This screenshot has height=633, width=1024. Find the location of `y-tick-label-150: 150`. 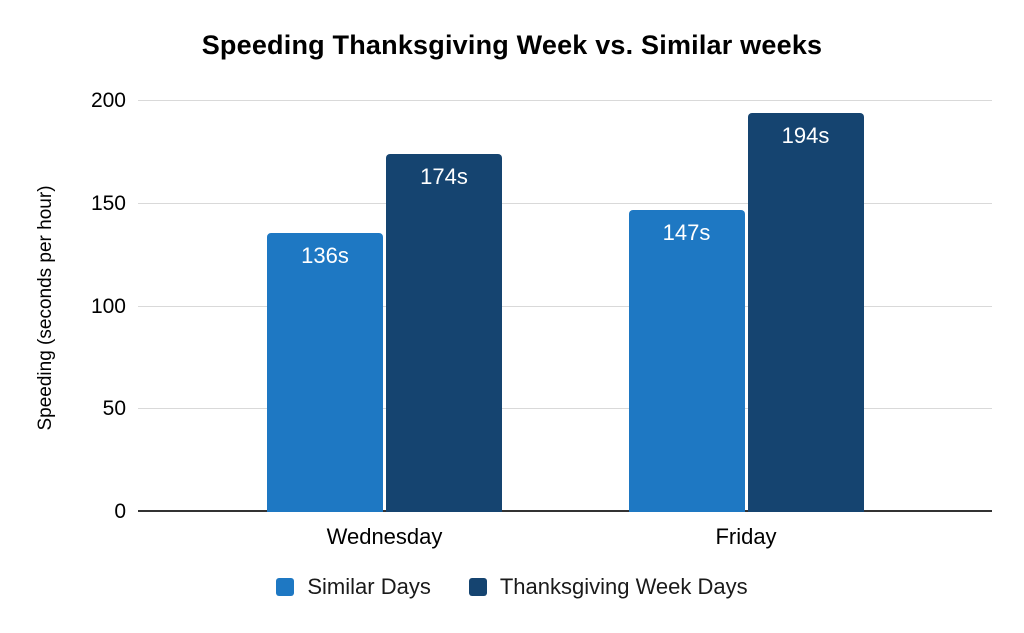

y-tick-label-150: 150 is located at coordinates (108, 203).